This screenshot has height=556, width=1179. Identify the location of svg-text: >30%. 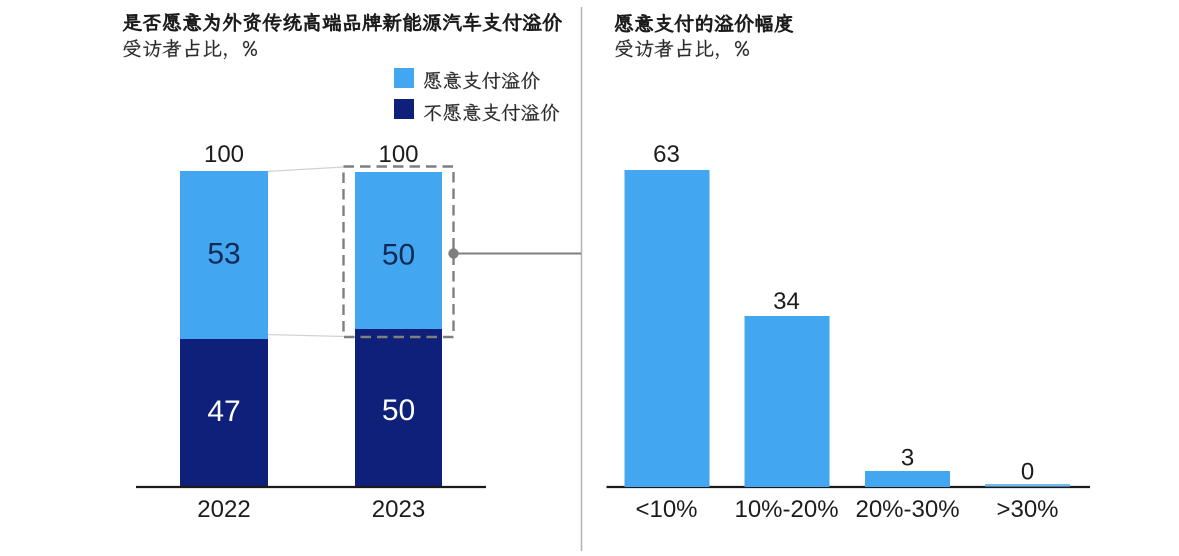
(1027, 509).